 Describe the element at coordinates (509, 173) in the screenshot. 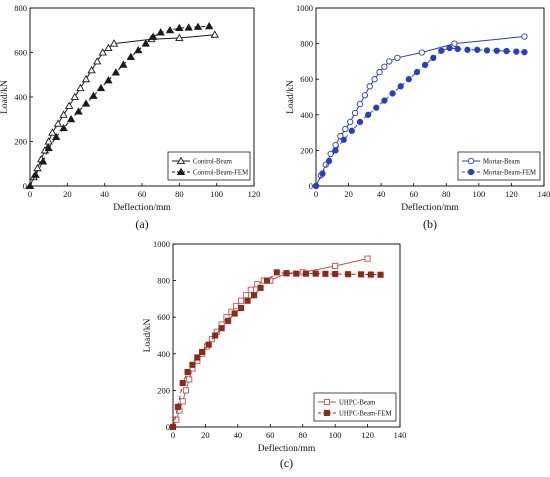

I see `legend-label: Mortar-Beam-FEM` at that location.